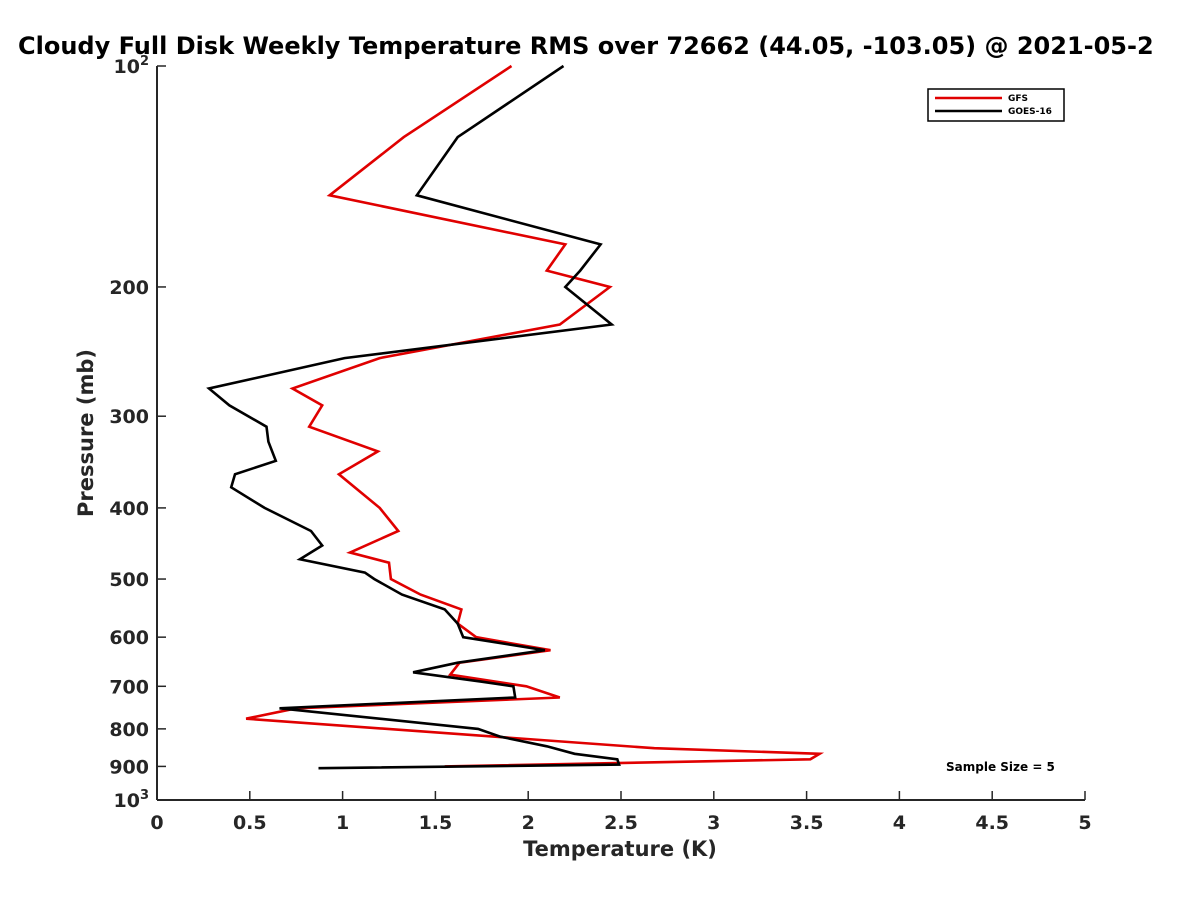  What do you see at coordinates (1000, 767) in the screenshot?
I see `sample-size-annotation: Sample Size = 5` at bounding box center [1000, 767].